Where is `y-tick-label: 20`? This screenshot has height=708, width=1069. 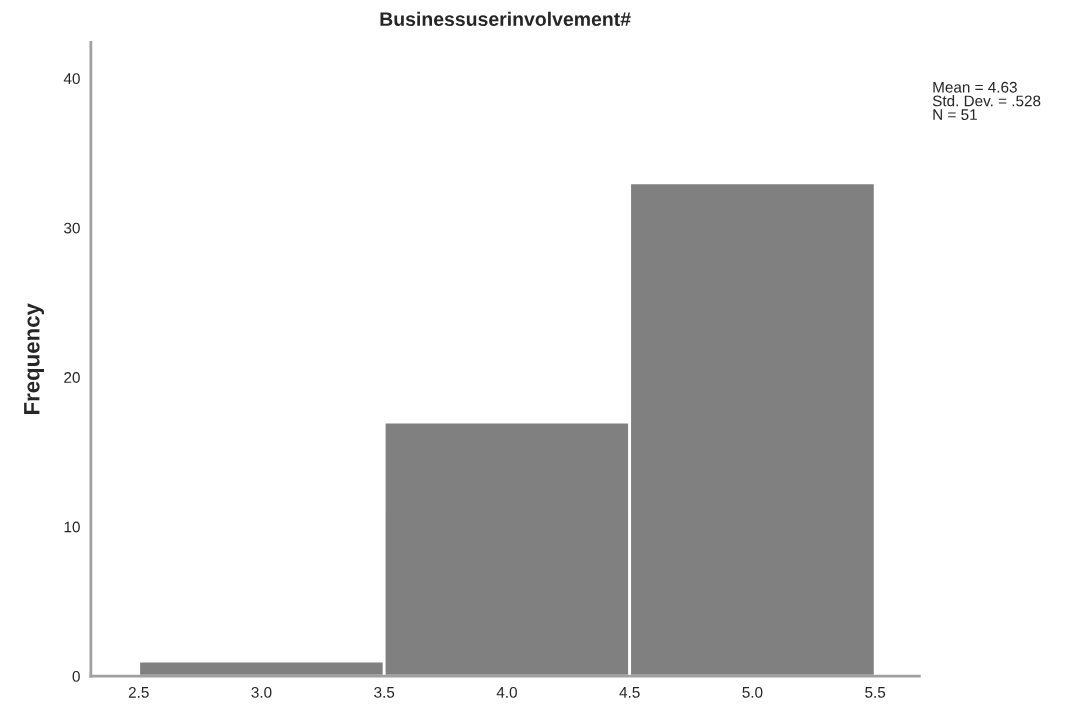 y-tick-label: 20 is located at coordinates (72, 377).